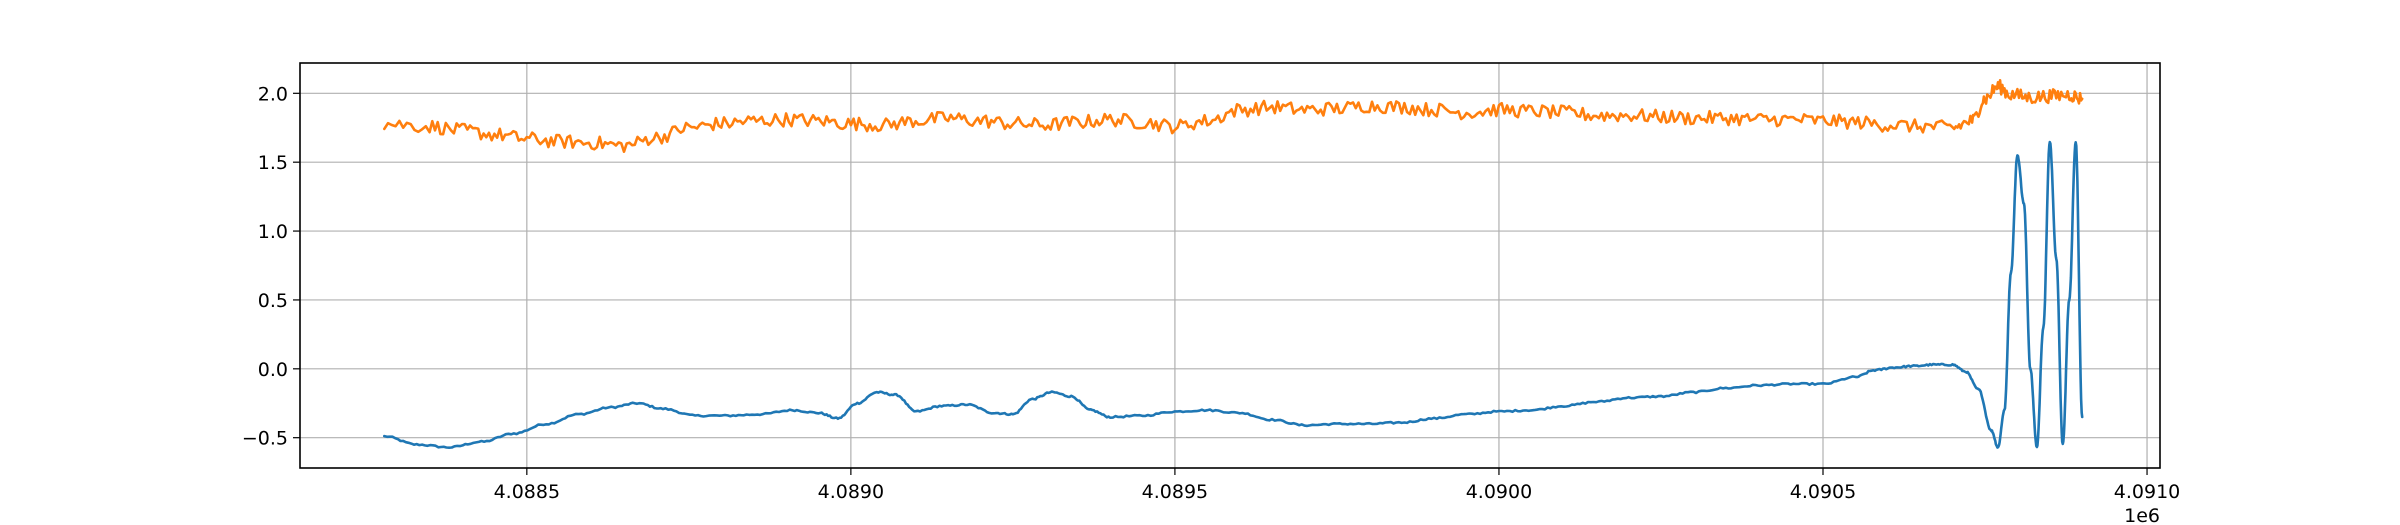 This screenshot has width=2400, height=525. What do you see at coordinates (527, 492) in the screenshot?
I see `x-tick-label: 4.0885` at bounding box center [527, 492].